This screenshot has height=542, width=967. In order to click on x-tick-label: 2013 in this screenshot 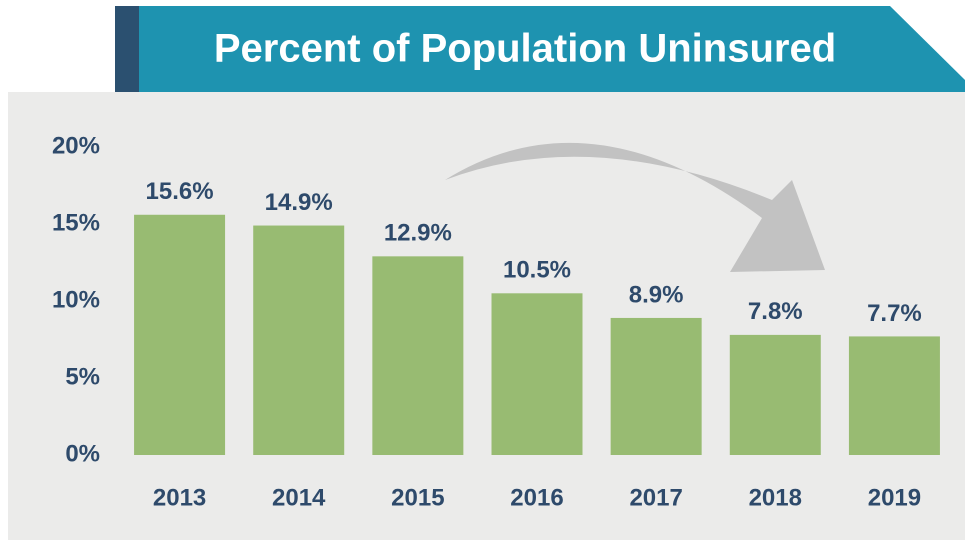, I will do `click(179, 497)`.